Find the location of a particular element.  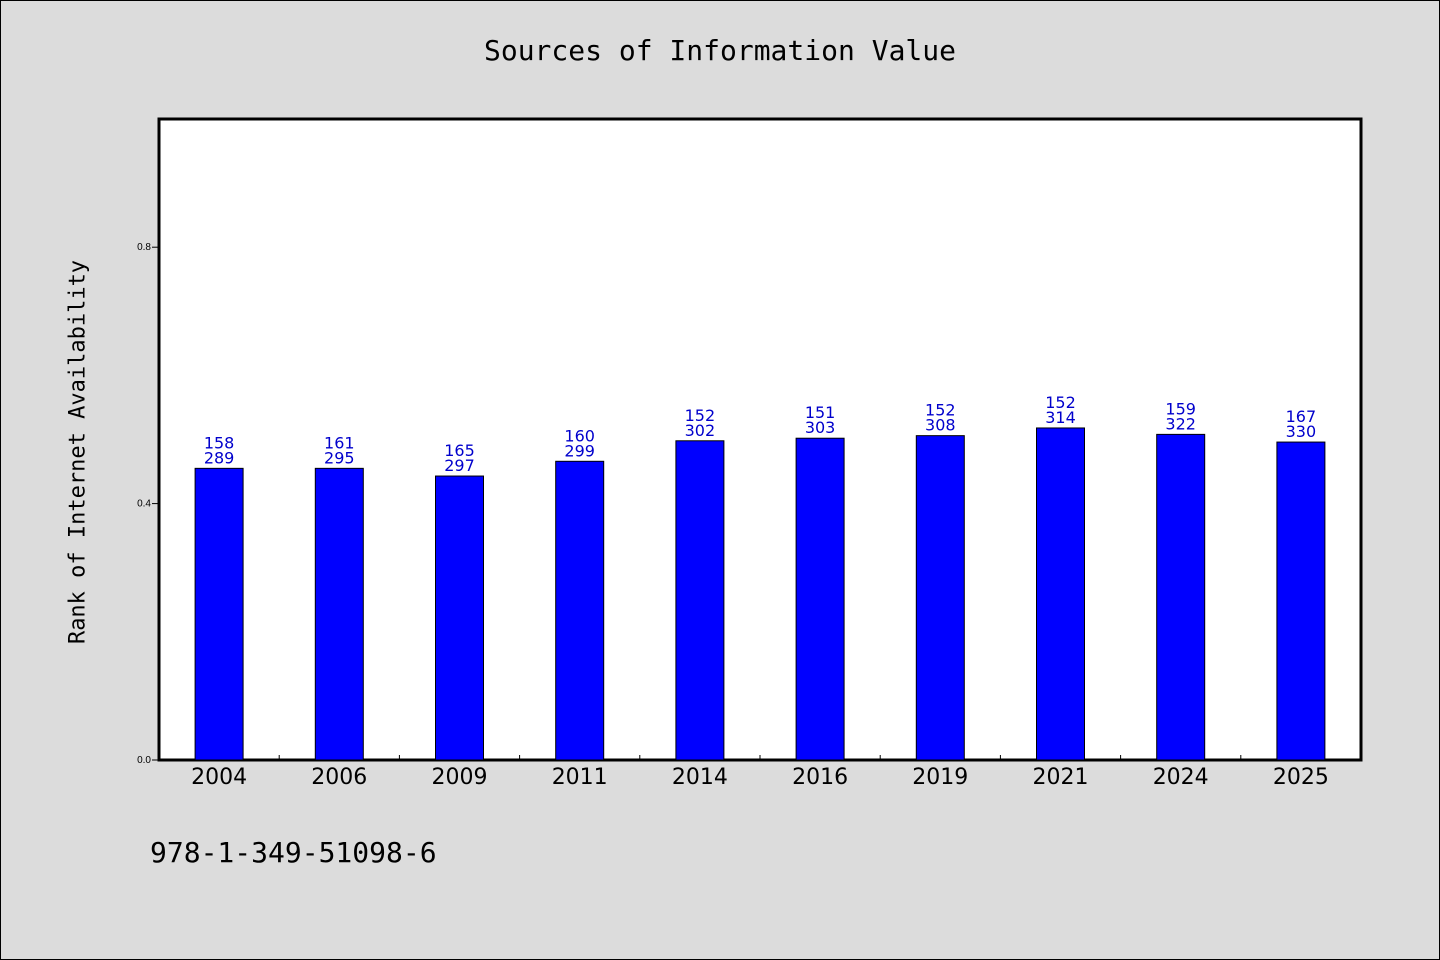

x-tick-label: 2004 is located at coordinates (219, 777).